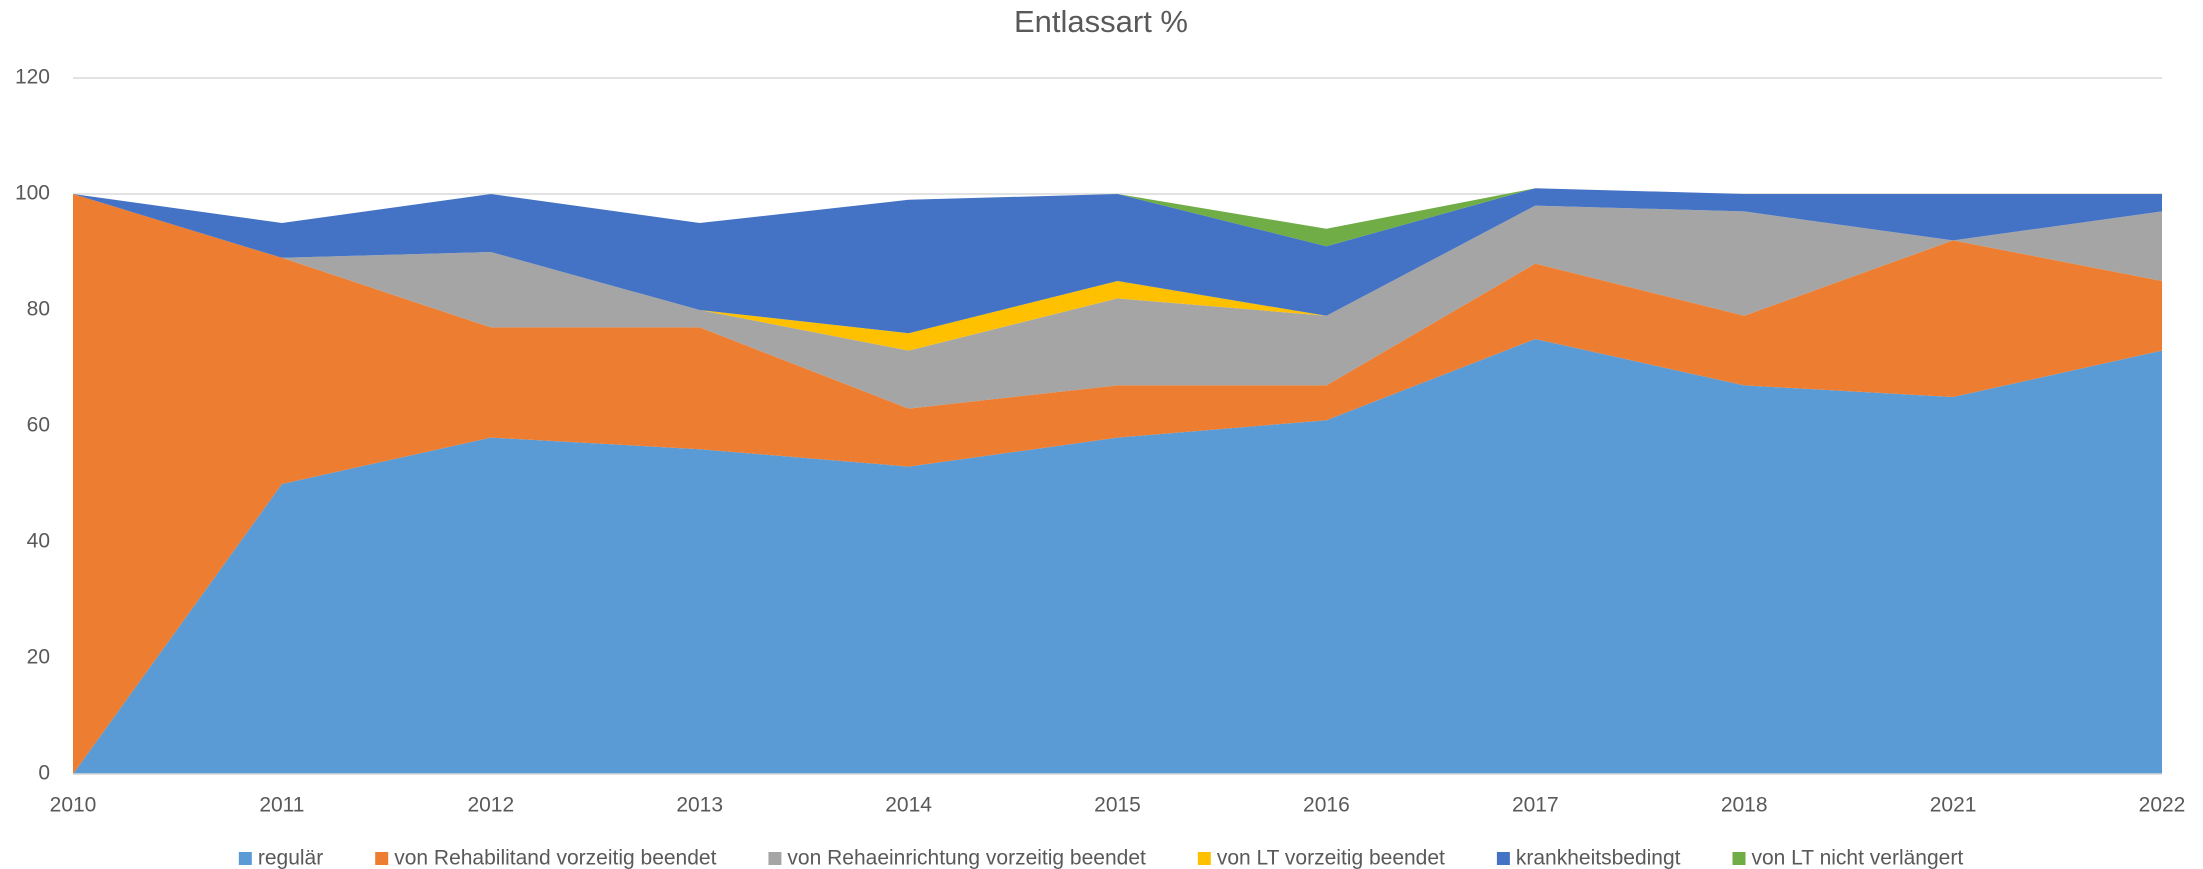 The image size is (2203, 869). I want to click on x-tick-label: 2017, so click(1535, 805).